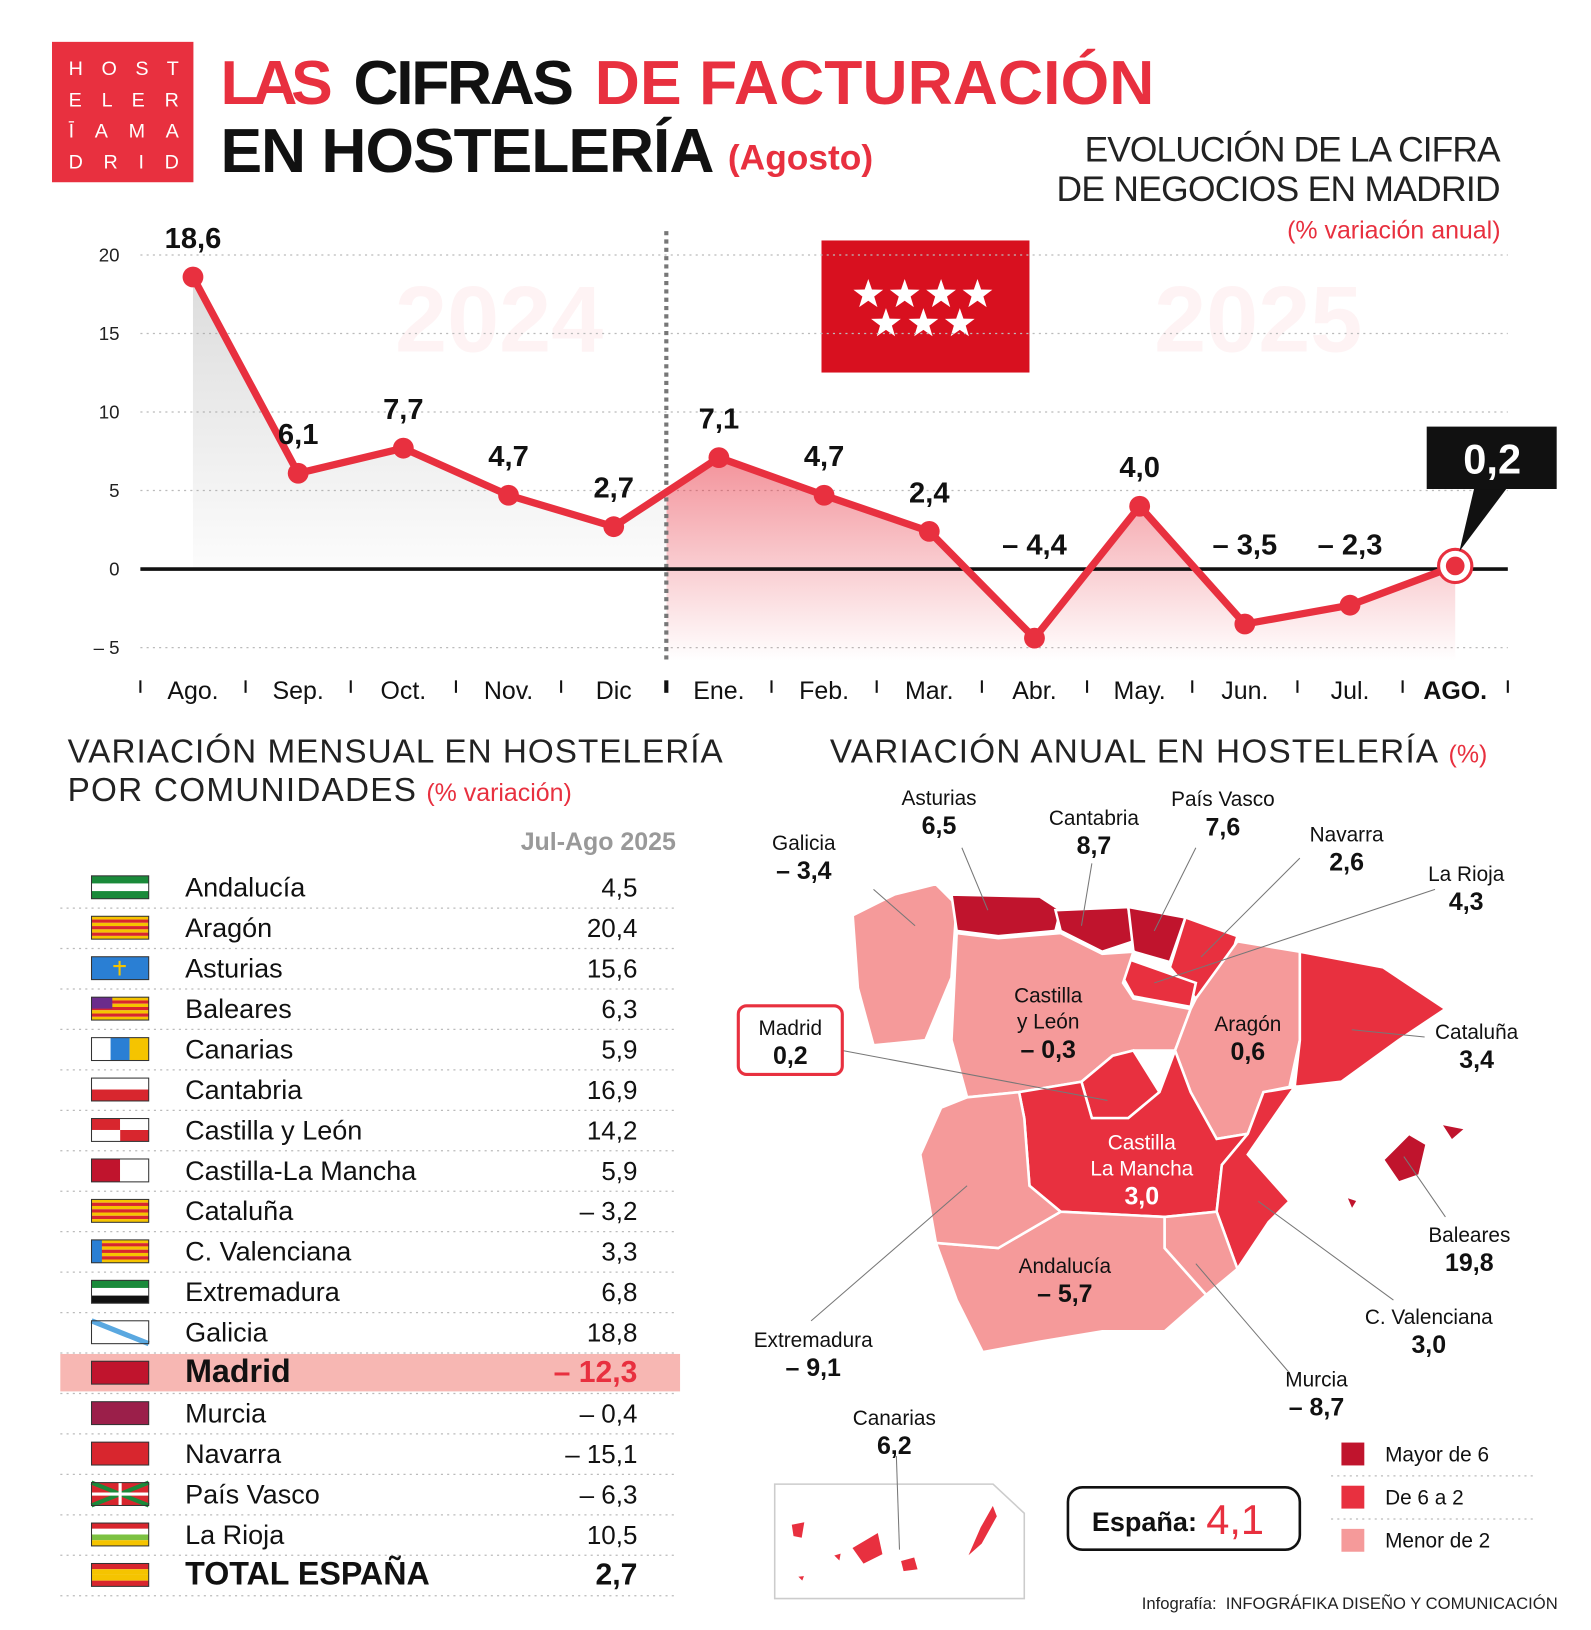 This screenshot has height=1630, width=1591. Describe the element at coordinates (824, 691) in the screenshot. I see `x-tick-label: Feb.` at that location.